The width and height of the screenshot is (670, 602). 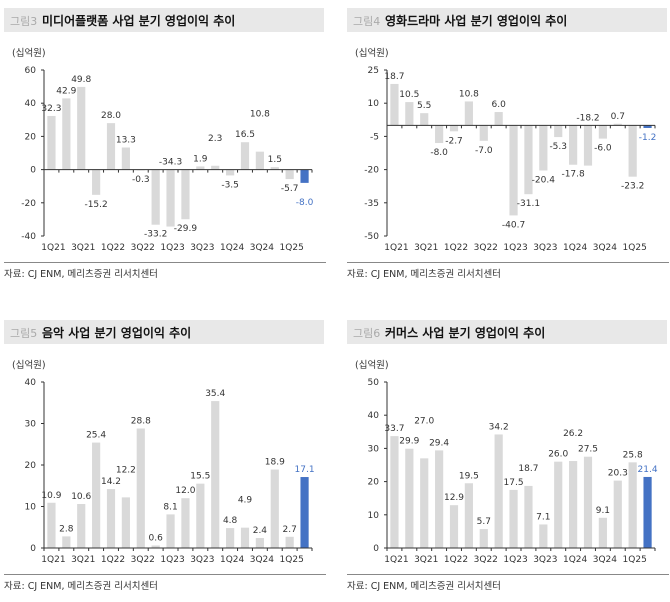 I want to click on data-label: 2.7, so click(x=290, y=530).